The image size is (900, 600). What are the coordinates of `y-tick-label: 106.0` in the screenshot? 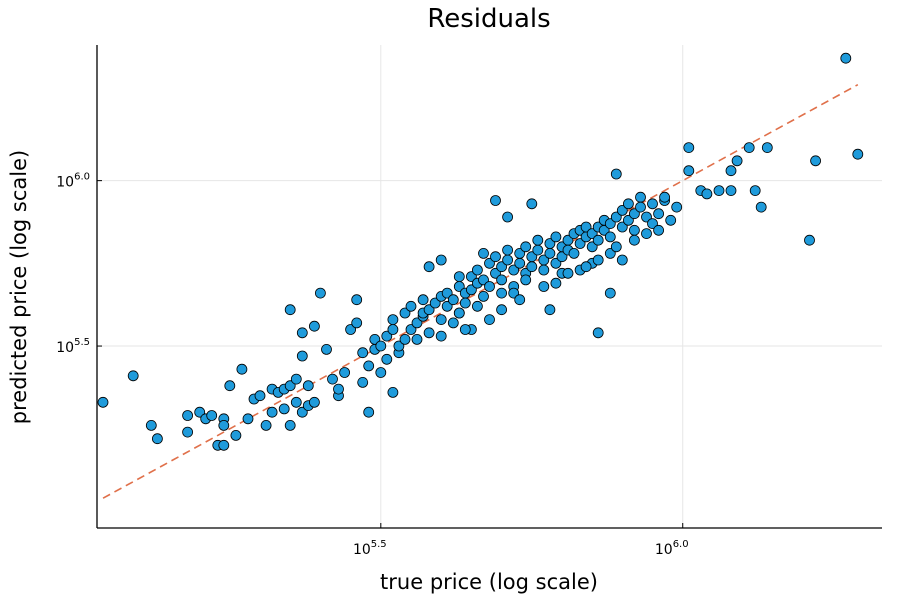 It's located at (73, 181).